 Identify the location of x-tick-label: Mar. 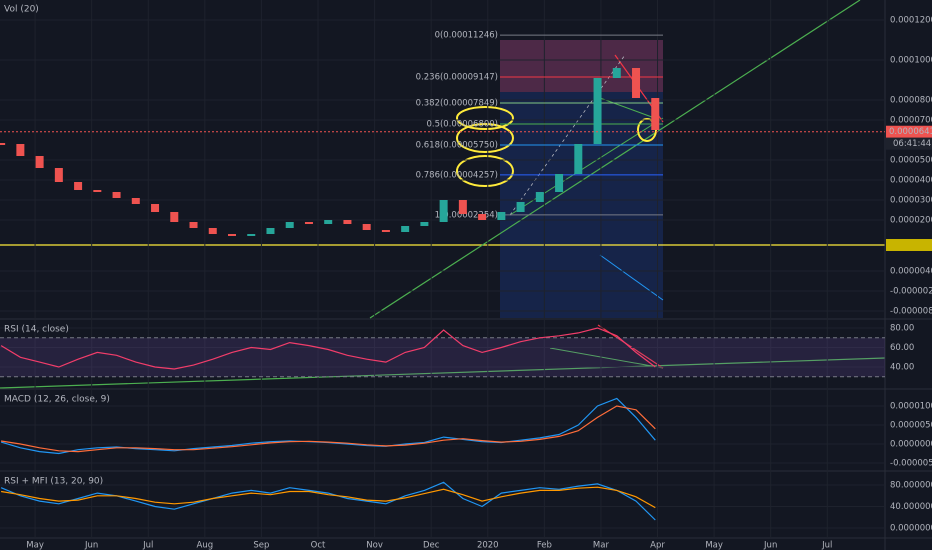
(601, 545).